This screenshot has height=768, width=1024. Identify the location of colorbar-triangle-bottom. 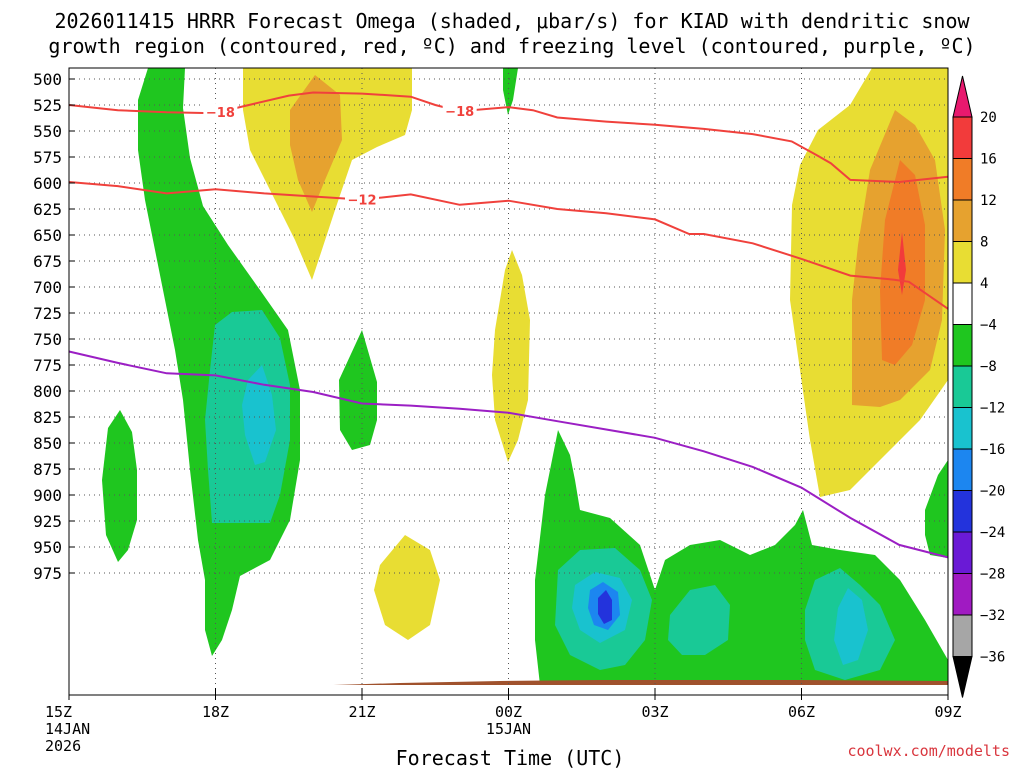
(962, 677).